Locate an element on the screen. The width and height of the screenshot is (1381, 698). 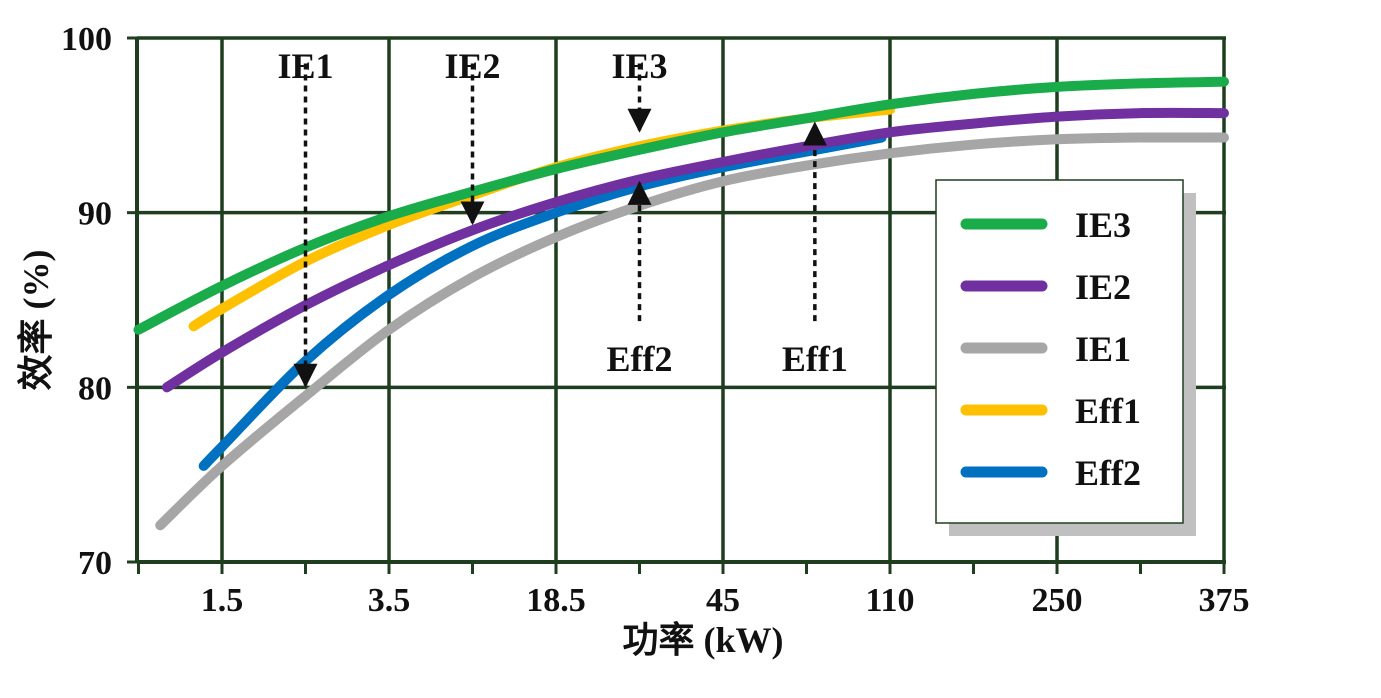
y-tick-label: 80 is located at coordinates (95, 388).